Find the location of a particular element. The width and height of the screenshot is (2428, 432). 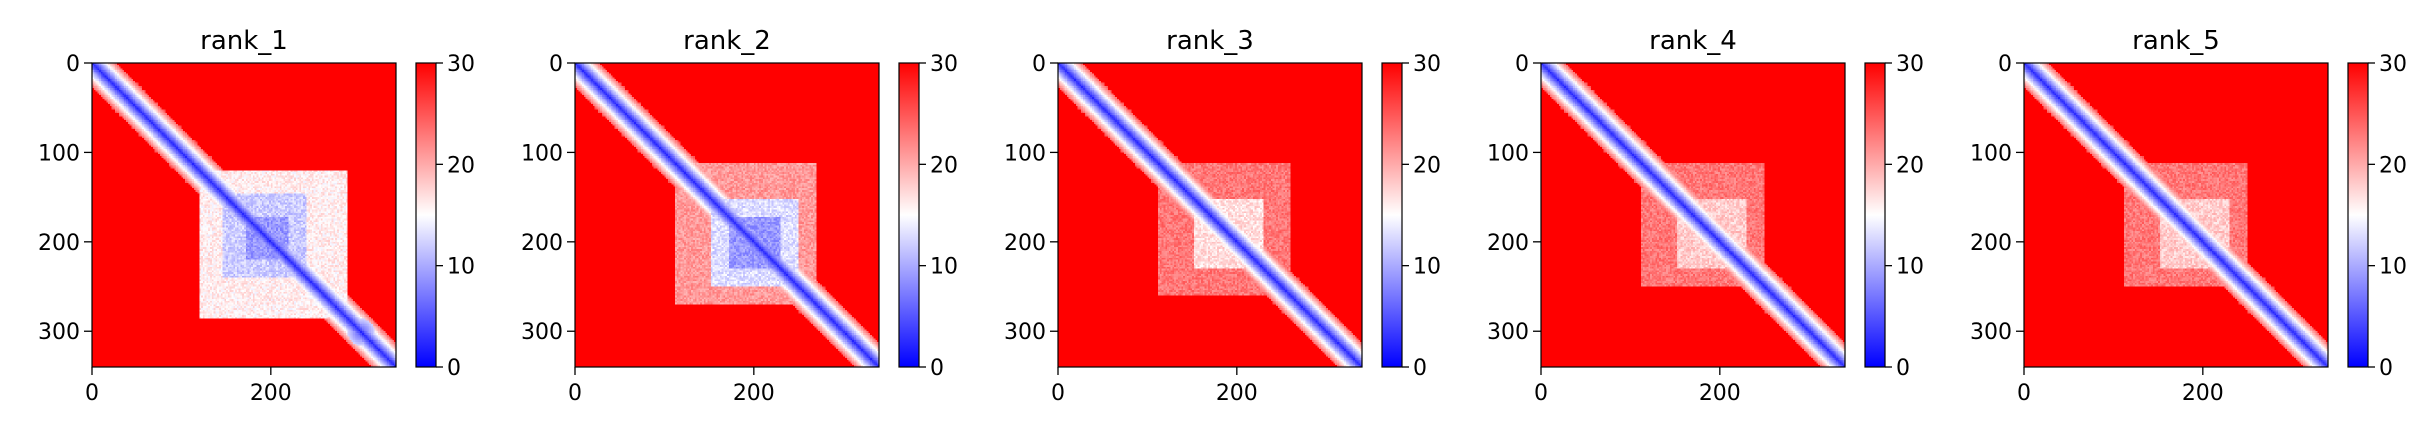

chart-title: rank_4 is located at coordinates (1693, 41).